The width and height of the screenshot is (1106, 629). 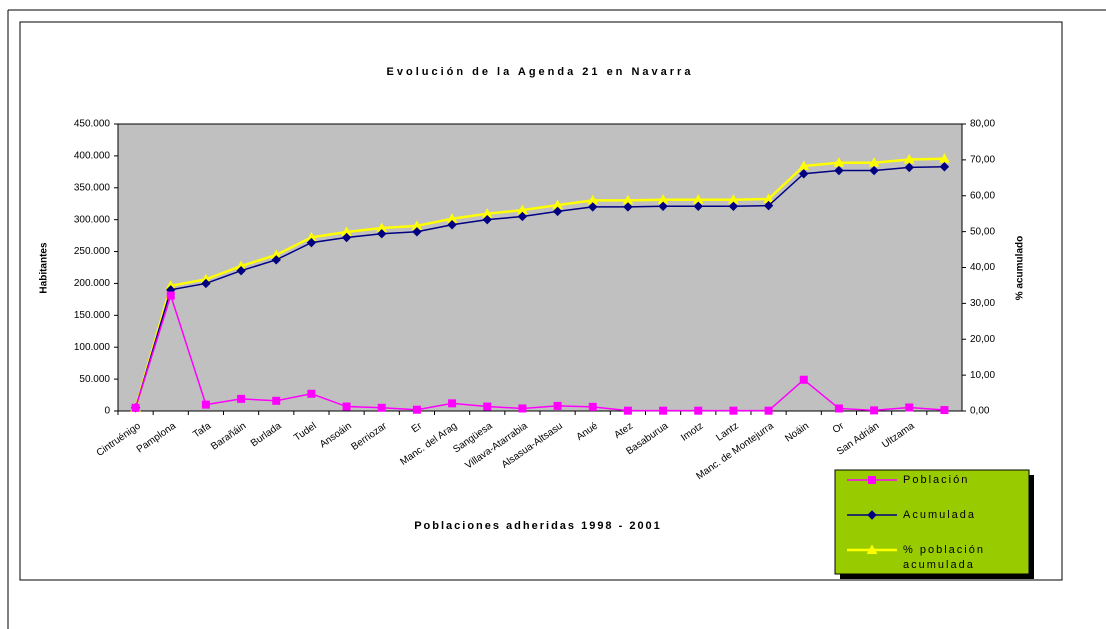 What do you see at coordinates (107, 411) in the screenshot?
I see `y-tick-label: 0` at bounding box center [107, 411].